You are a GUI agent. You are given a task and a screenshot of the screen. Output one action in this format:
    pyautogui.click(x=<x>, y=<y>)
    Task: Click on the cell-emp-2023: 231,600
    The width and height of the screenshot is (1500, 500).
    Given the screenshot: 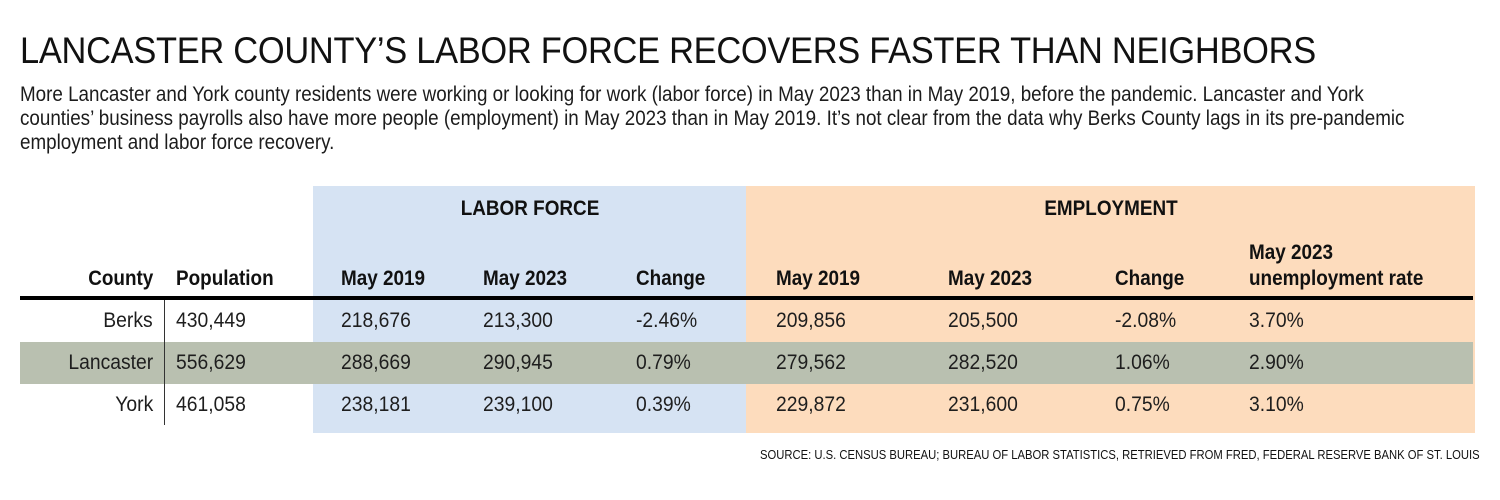 What is the action you would take?
    pyautogui.click(x=983, y=404)
    